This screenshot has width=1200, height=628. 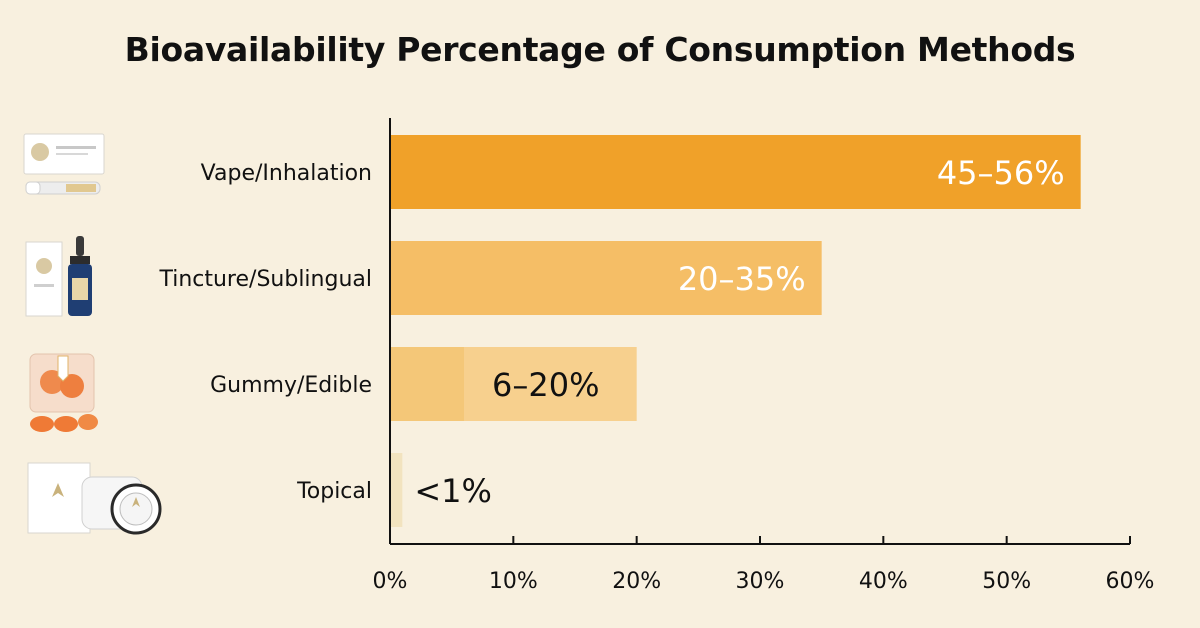 What do you see at coordinates (64, 394) in the screenshot?
I see `gummy-product-icon` at bounding box center [64, 394].